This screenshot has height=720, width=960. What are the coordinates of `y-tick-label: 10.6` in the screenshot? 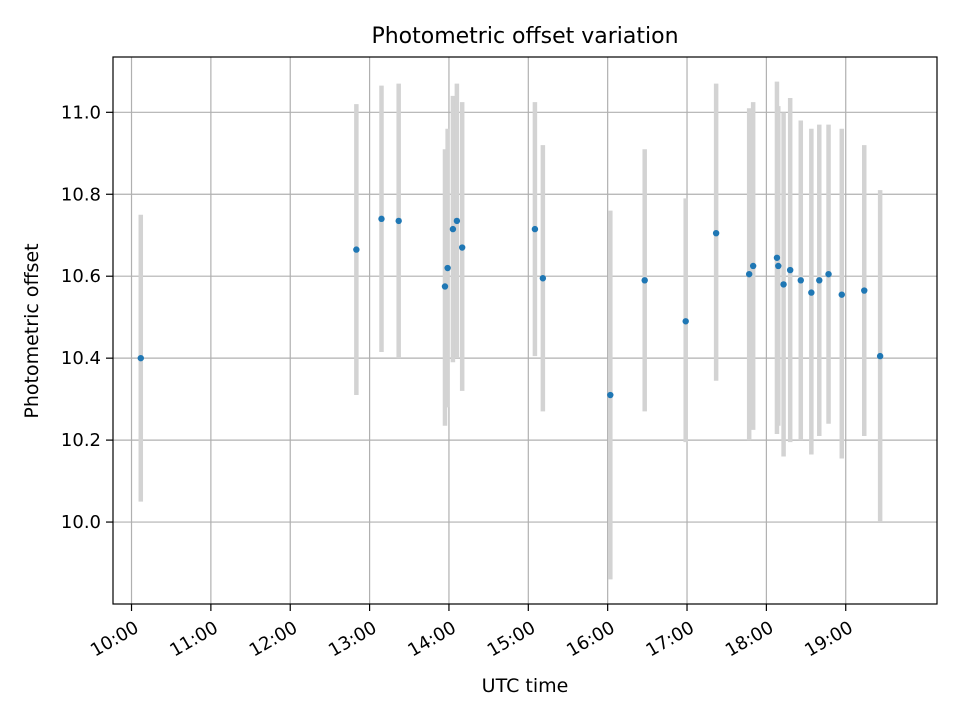 It's located at (81, 276).